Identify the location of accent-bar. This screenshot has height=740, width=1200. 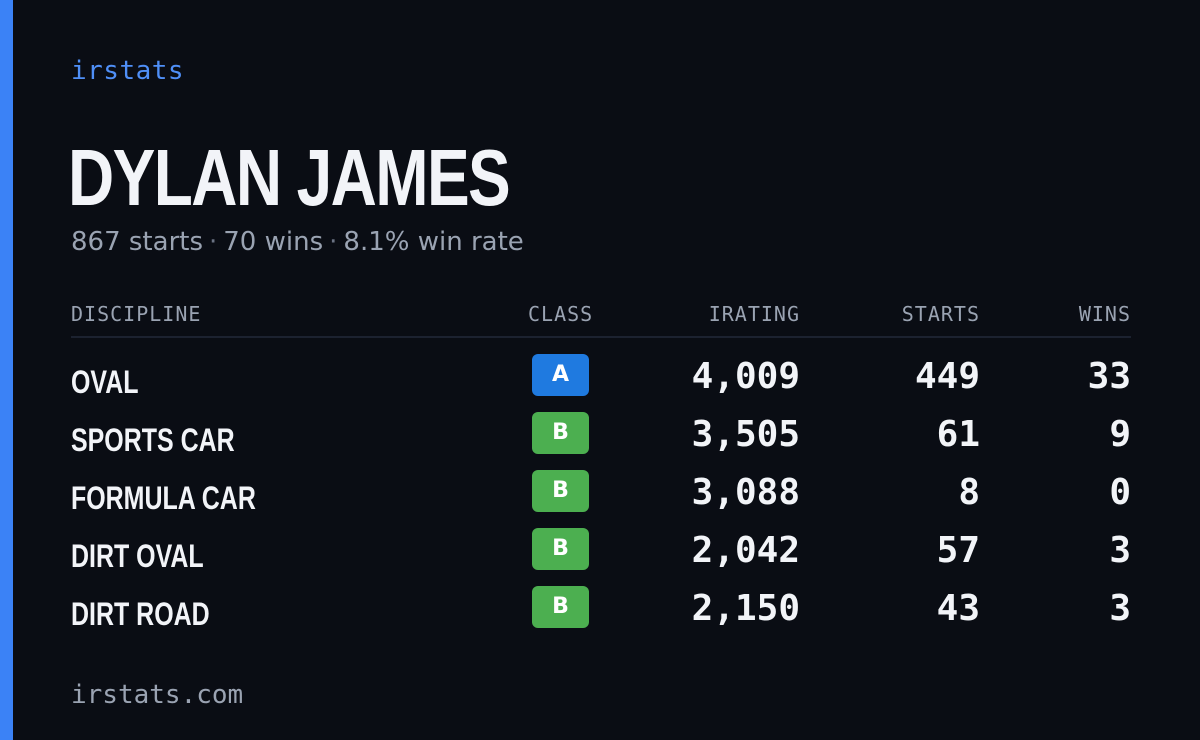
(6, 370).